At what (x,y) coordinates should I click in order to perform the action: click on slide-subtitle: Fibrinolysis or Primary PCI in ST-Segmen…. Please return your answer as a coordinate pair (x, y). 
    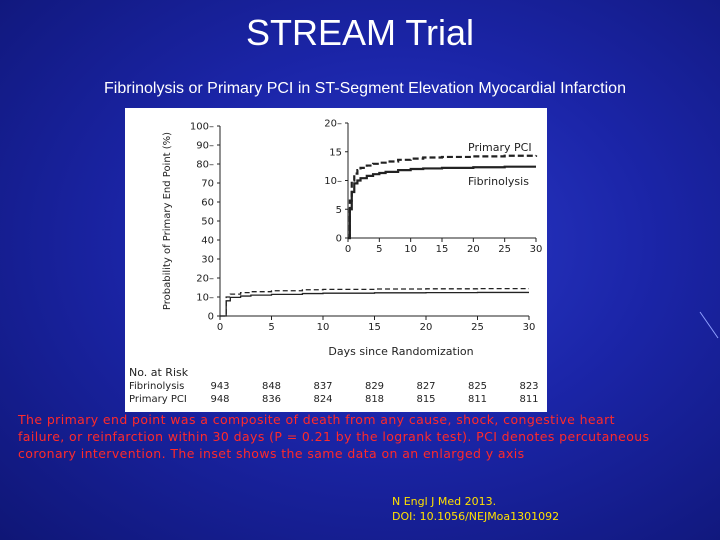
    Looking at the image, I should click on (365, 88).